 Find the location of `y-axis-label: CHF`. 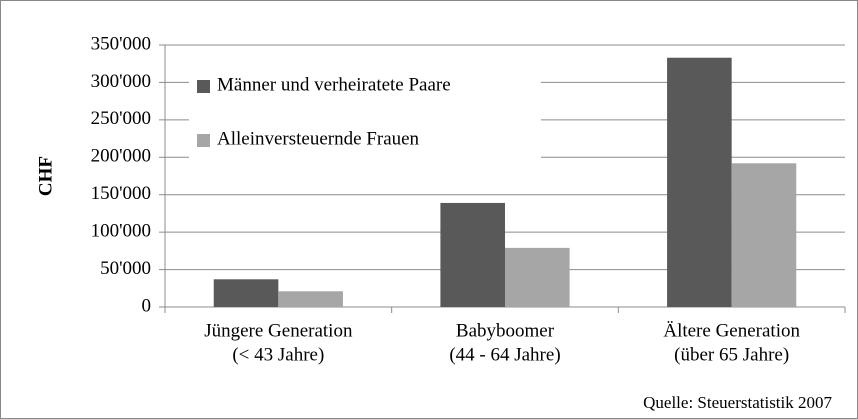

y-axis-label: CHF is located at coordinates (45, 176).